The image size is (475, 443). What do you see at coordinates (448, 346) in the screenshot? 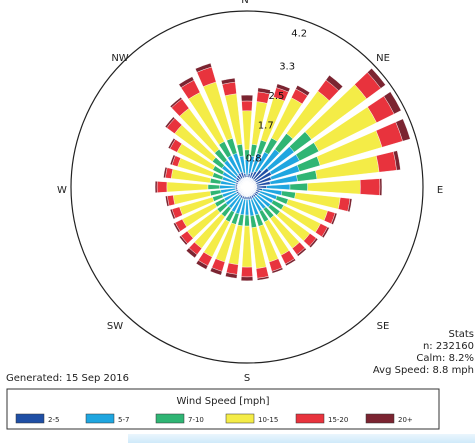
I see `stats-n: n: 232160` at bounding box center [448, 346].